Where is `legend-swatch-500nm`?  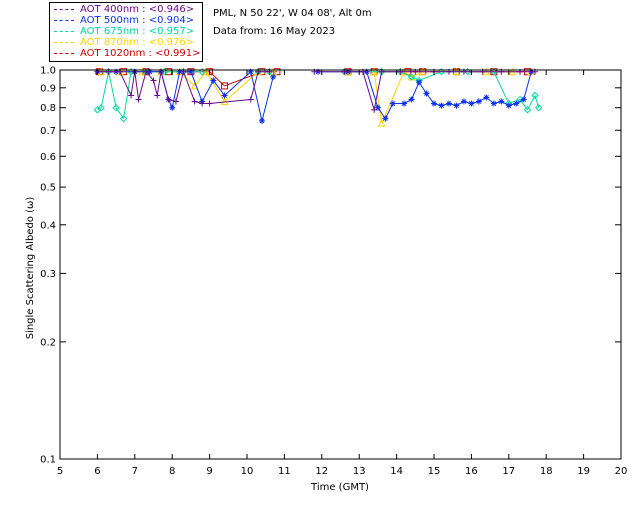 legend-swatch-500nm is located at coordinates (64, 20).